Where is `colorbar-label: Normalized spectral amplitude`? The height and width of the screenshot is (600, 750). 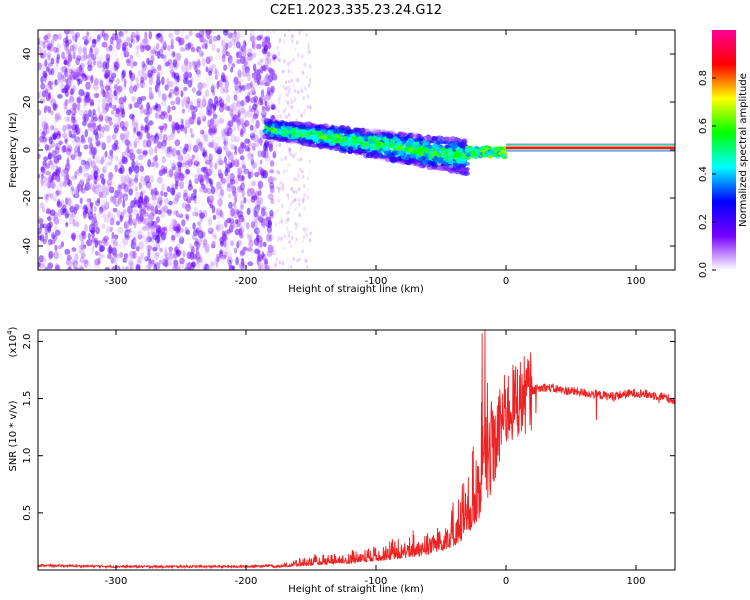
colorbar-label: Normalized spectral amplitude is located at coordinates (743, 150).